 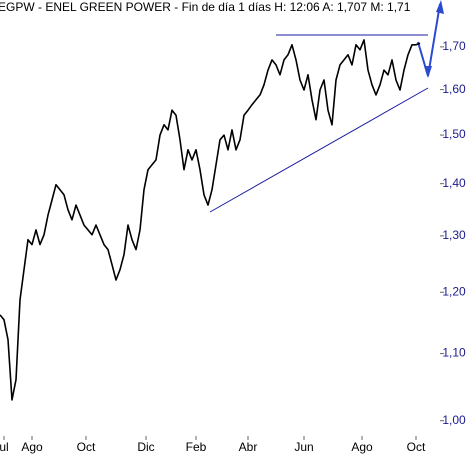 What do you see at coordinates (248, 447) in the screenshot?
I see `x-tick-label: Abr` at bounding box center [248, 447].